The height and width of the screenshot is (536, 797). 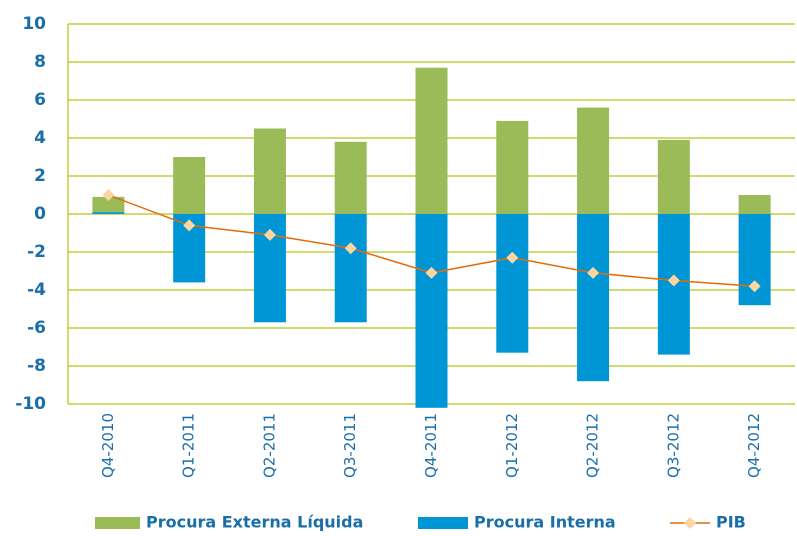 I want to click on y-tick-label: 2, so click(x=40, y=176).